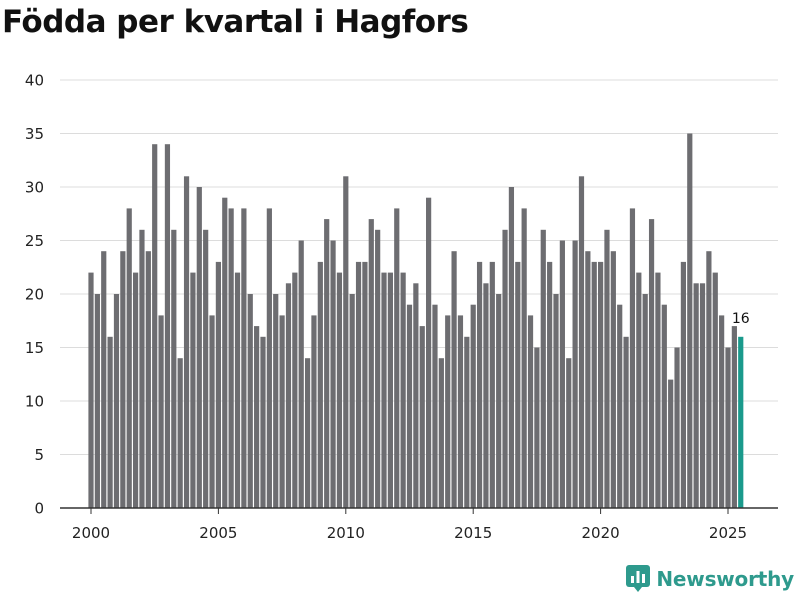 This screenshot has height=600, width=800. I want to click on y-tick-label: 25, so click(34, 241).